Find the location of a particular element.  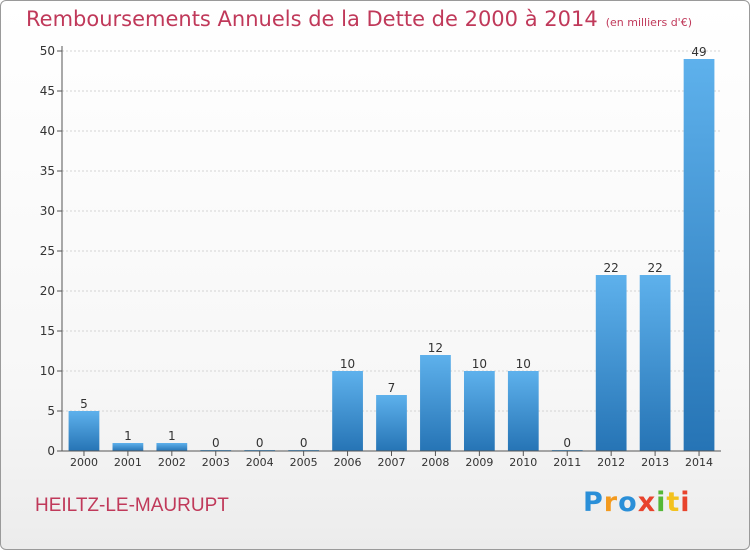

x-tick-label: 2001 is located at coordinates (128, 462).